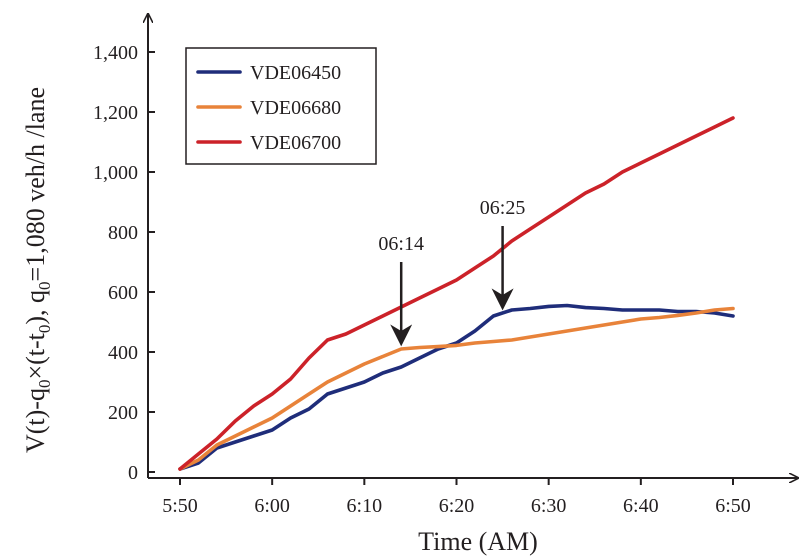  I want to click on annotation-label: 06:25, so click(503, 208).